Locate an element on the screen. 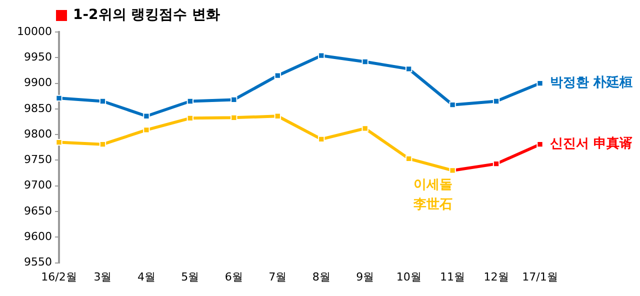  x-tick-label: 5월 is located at coordinates (190, 277).